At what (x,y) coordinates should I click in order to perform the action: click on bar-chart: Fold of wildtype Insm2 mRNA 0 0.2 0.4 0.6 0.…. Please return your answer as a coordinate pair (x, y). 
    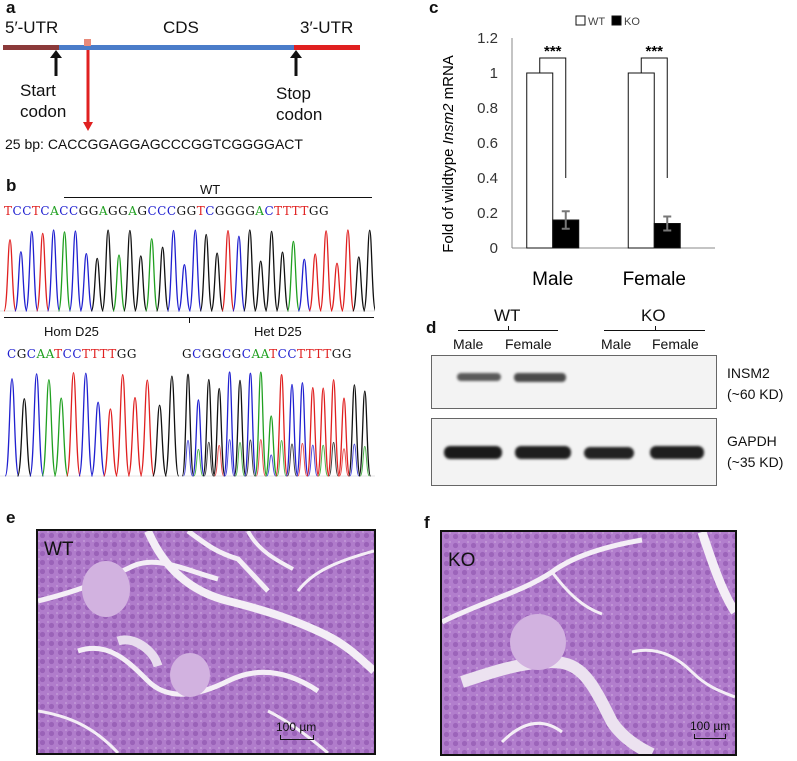
    Looking at the image, I should click on (577, 152).